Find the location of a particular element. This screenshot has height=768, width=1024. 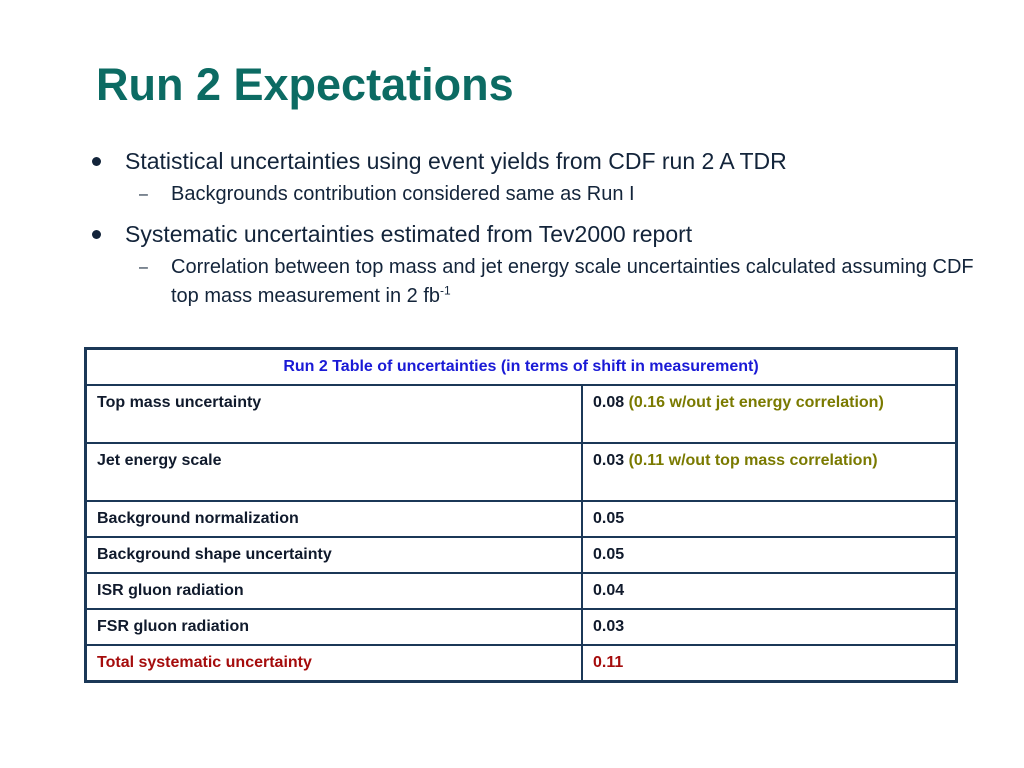

row-note: (0.11 w/out top mass correlation) is located at coordinates (753, 460).